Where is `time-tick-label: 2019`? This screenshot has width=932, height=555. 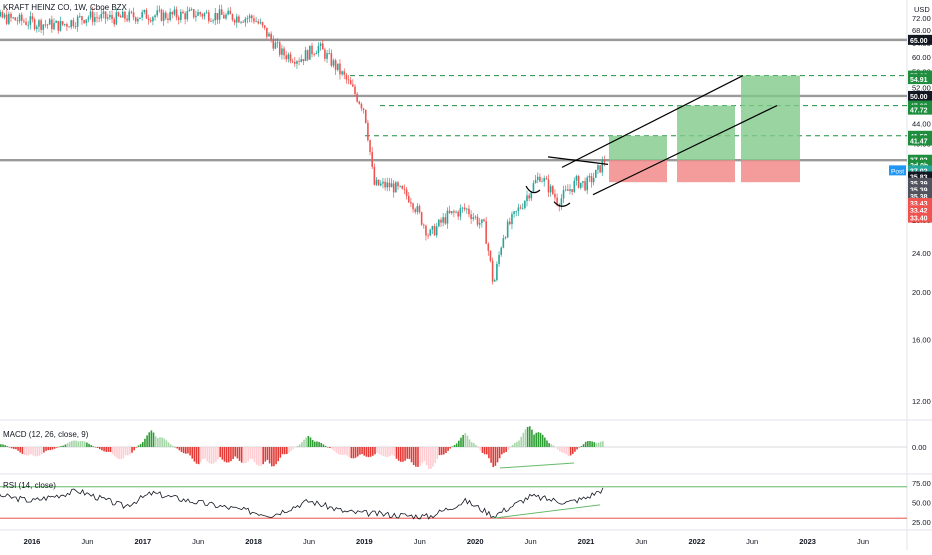 time-tick-label: 2019 is located at coordinates (364, 541).